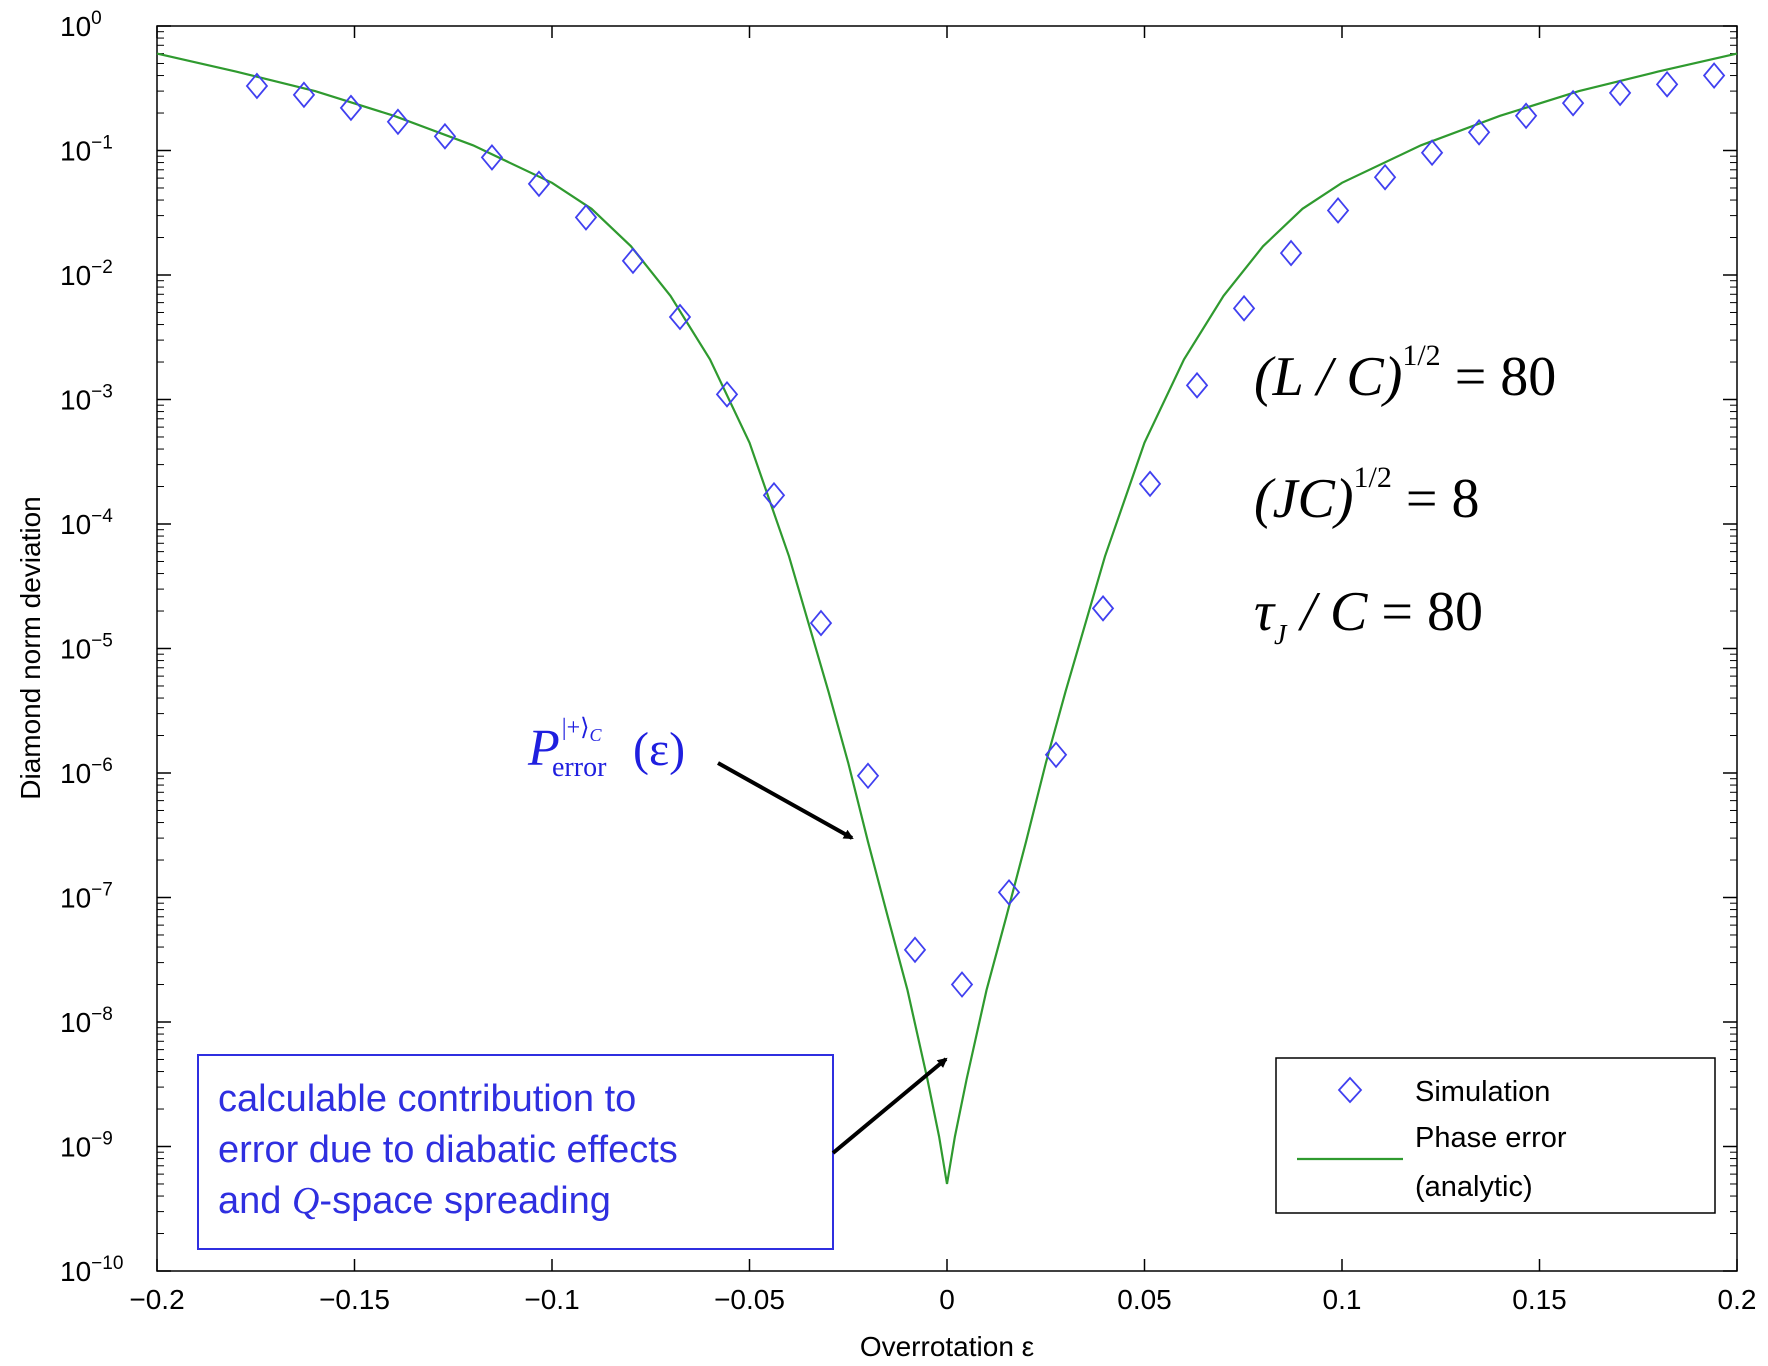 This screenshot has height=1366, width=1768. I want to click on parameter-annotations: (L / C)1/2 = 80 (JC)1/2 = 8 τJ / C = 80, so click(1405, 495).